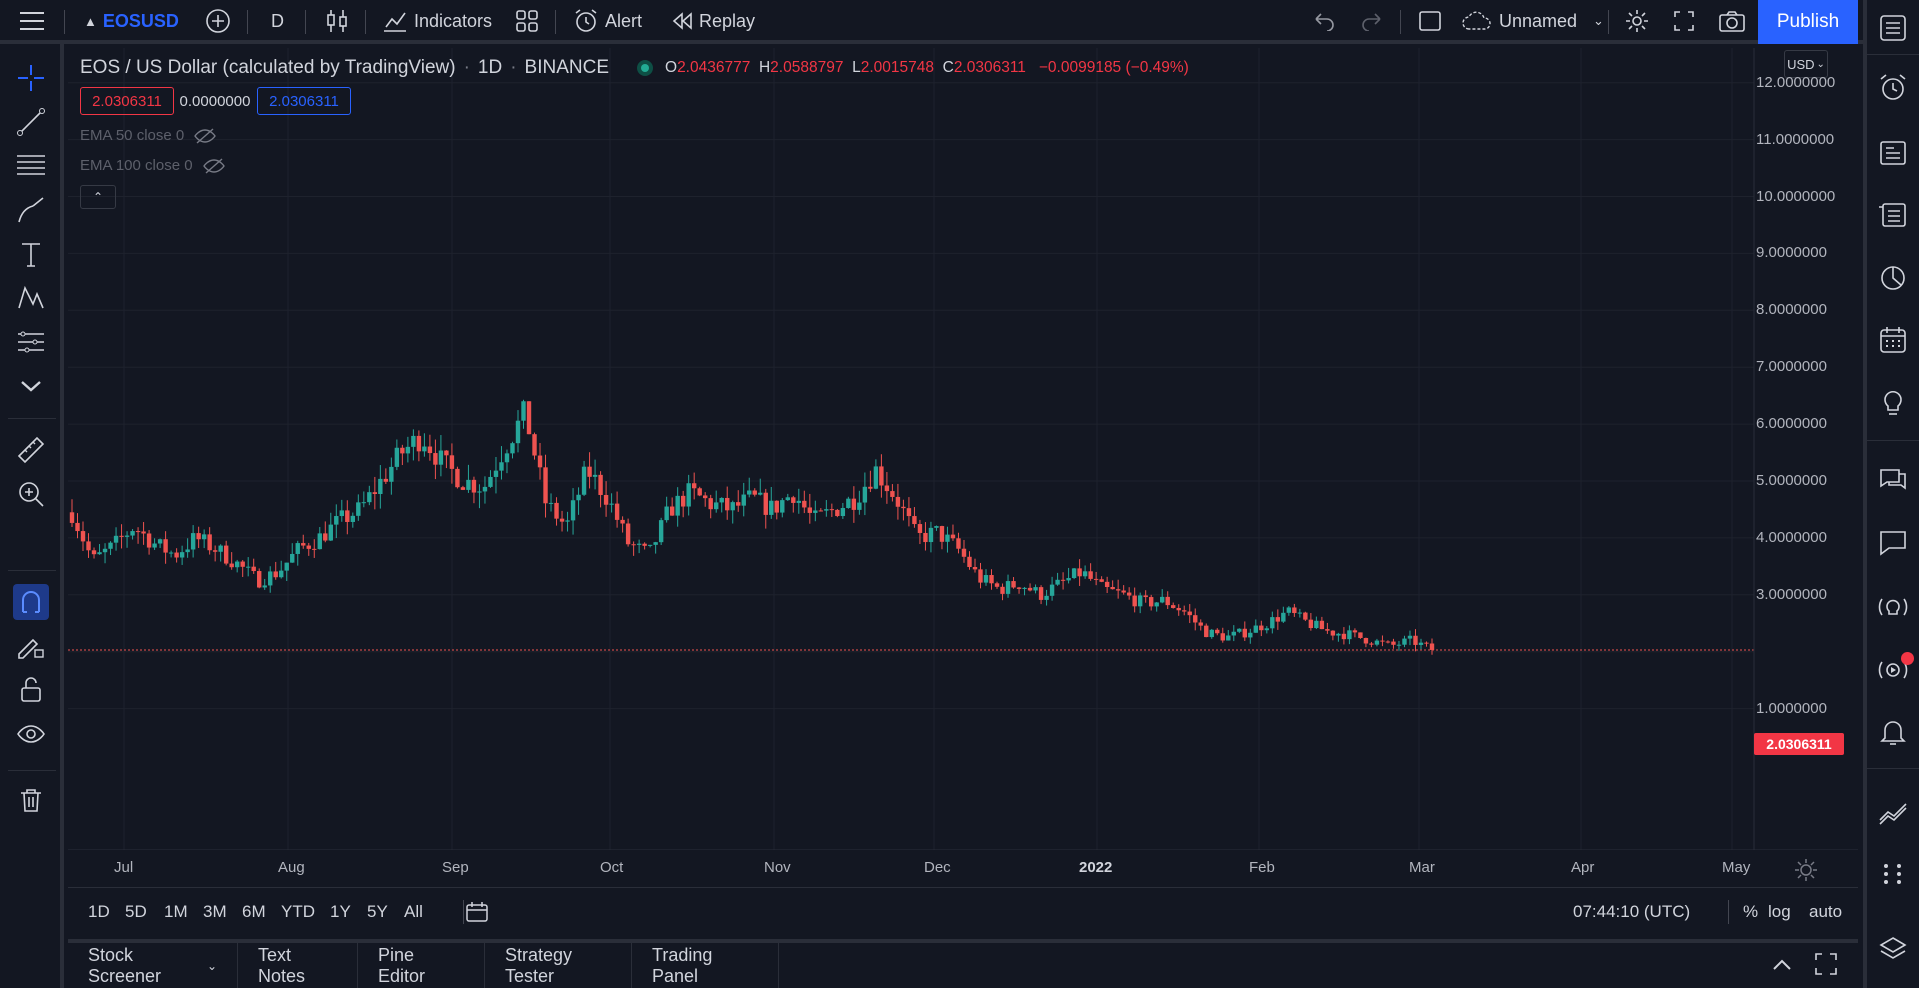  Describe the element at coordinates (136, 911) in the screenshot. I see `range-button-5d: 5D` at that location.